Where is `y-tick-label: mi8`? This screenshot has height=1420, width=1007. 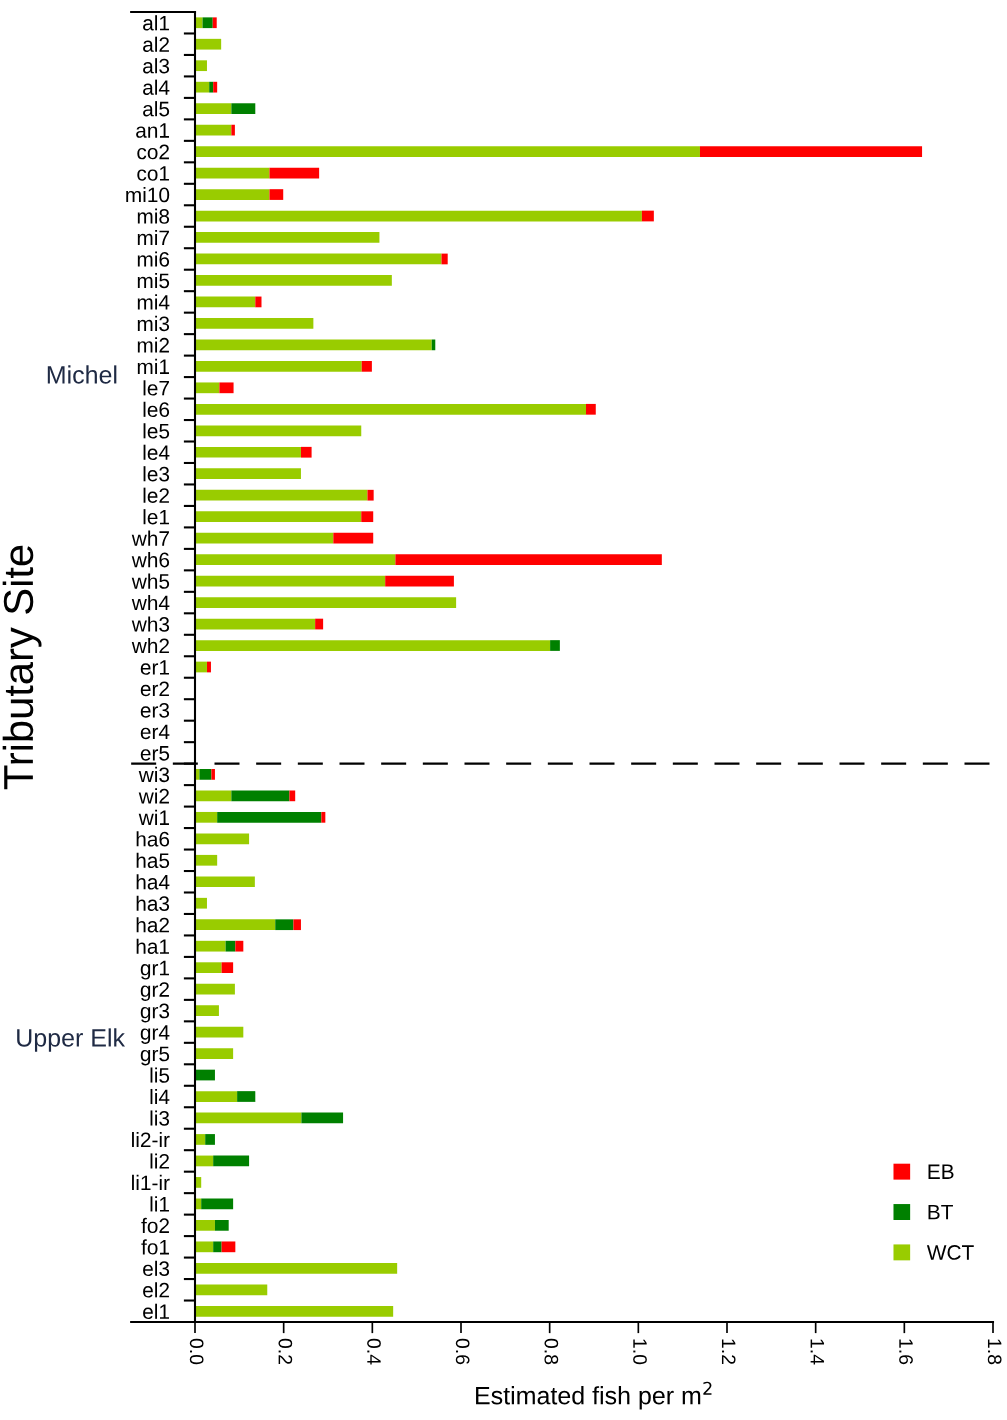
y-tick-label: mi8 is located at coordinates (153, 216).